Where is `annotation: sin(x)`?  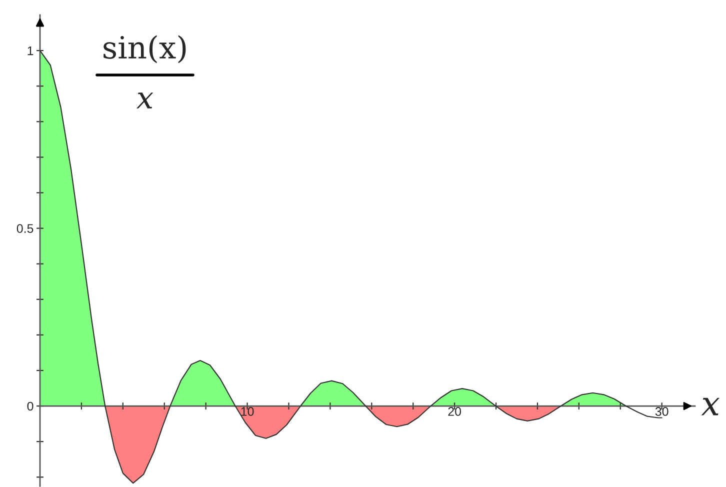
annotation: sin(x) is located at coordinates (145, 49).